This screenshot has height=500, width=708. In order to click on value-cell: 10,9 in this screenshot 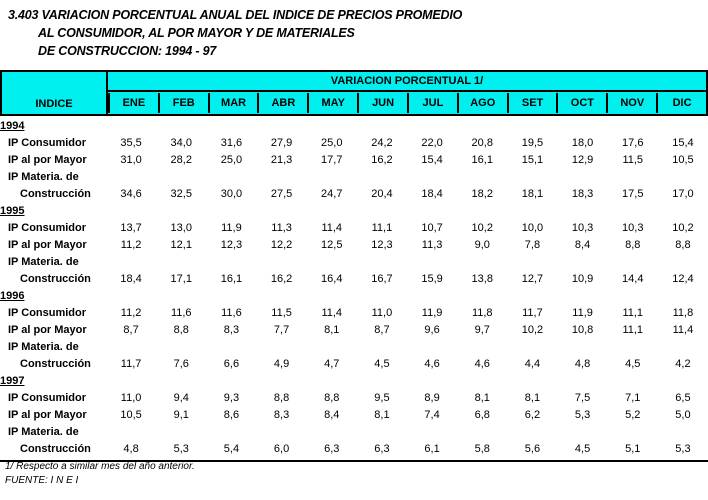, I will do `click(582, 279)`.